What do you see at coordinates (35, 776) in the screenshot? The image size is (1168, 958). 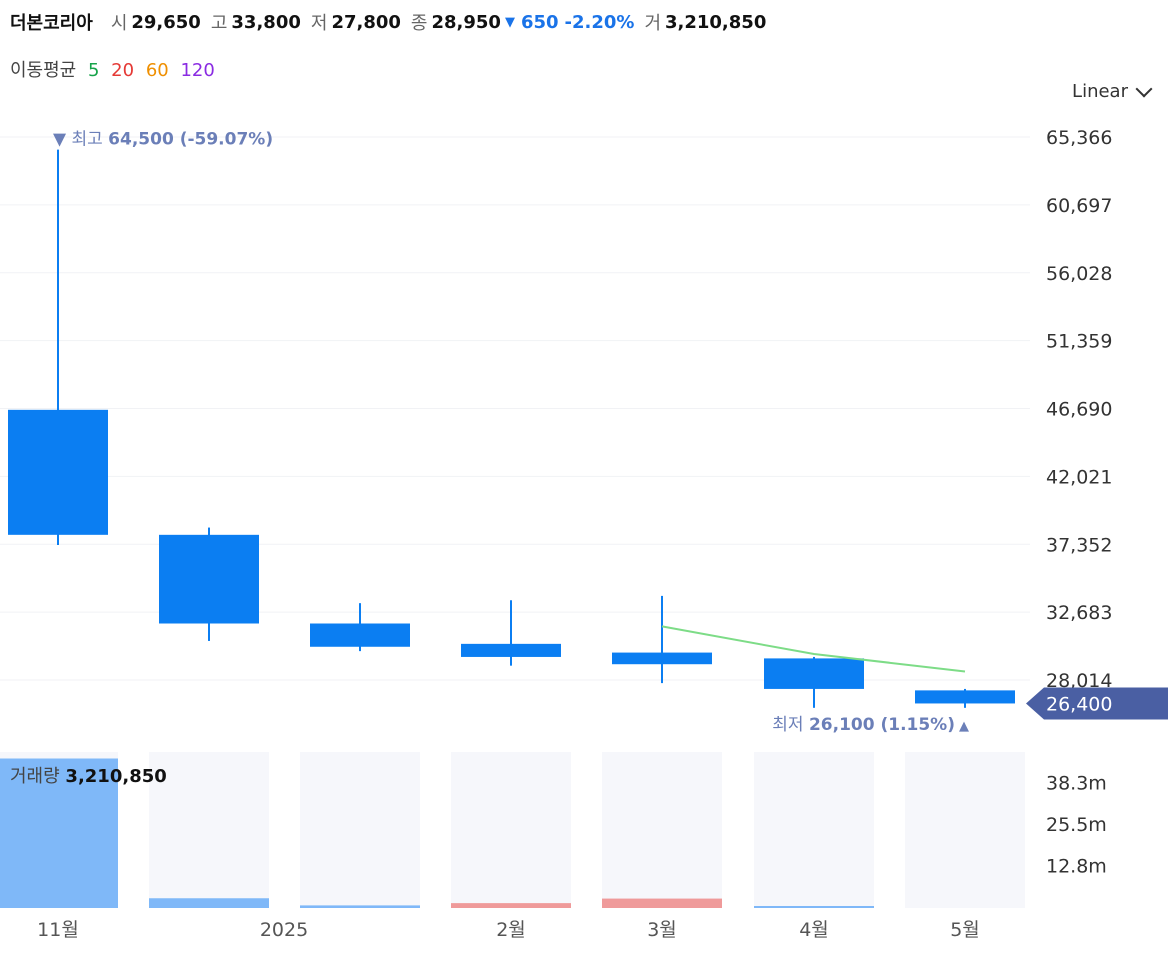 I see `volume-title-label: 거래량` at bounding box center [35, 776].